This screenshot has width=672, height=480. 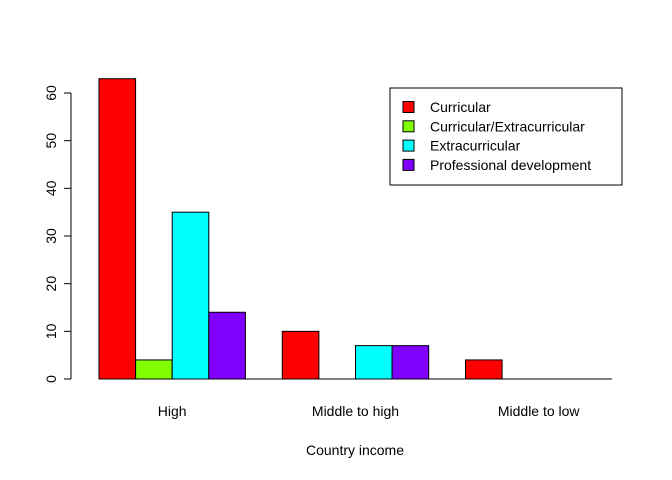 I want to click on x-tick-labels: High Middle to high Middle to low, so click(x=369, y=411).